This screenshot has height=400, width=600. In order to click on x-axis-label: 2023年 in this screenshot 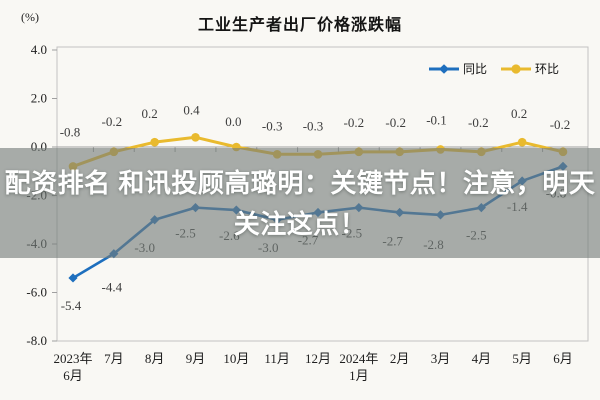, I will do `click(72, 358)`.